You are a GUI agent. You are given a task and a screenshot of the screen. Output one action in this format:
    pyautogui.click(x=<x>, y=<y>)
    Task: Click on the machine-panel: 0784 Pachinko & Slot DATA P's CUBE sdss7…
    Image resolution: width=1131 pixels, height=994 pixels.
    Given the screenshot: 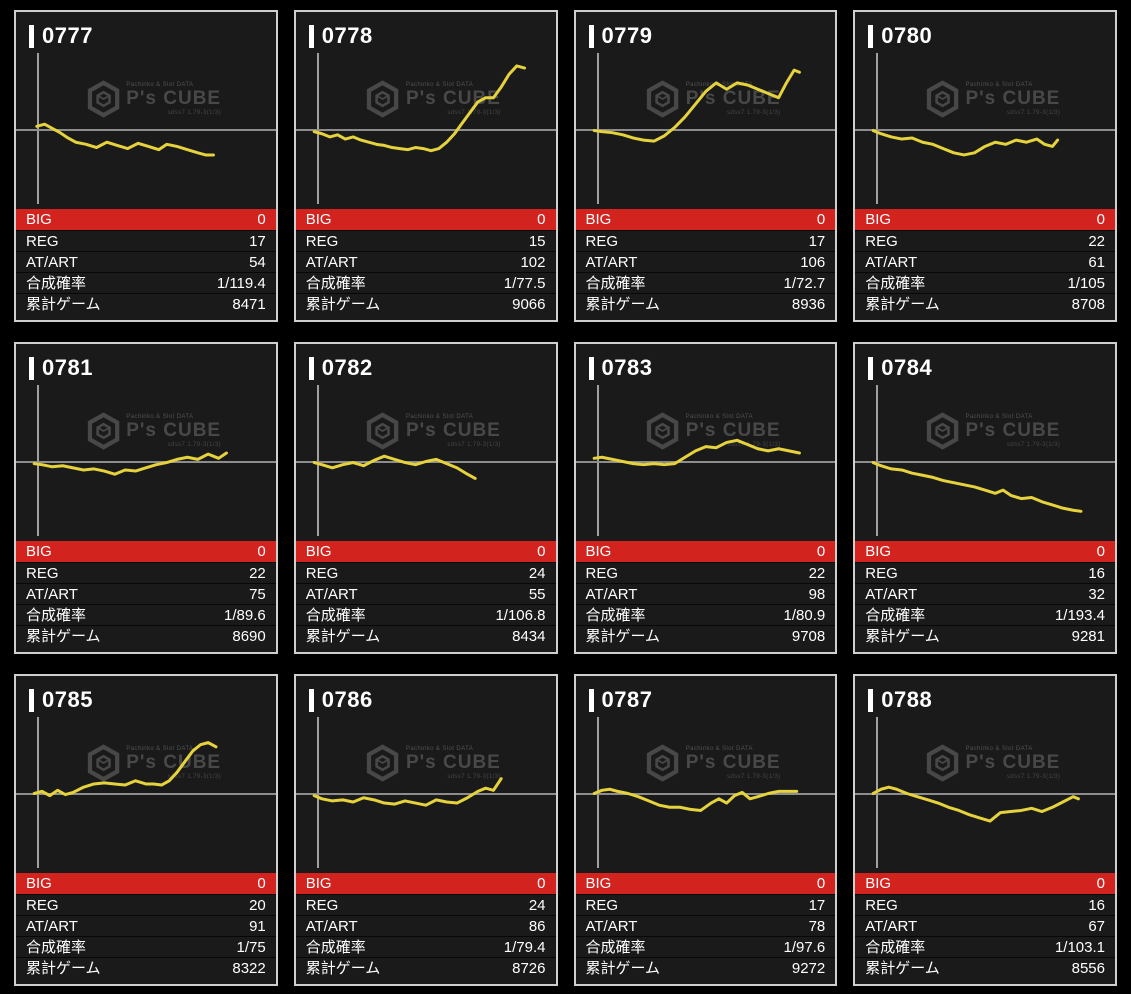 What is the action you would take?
    pyautogui.click(x=985, y=498)
    